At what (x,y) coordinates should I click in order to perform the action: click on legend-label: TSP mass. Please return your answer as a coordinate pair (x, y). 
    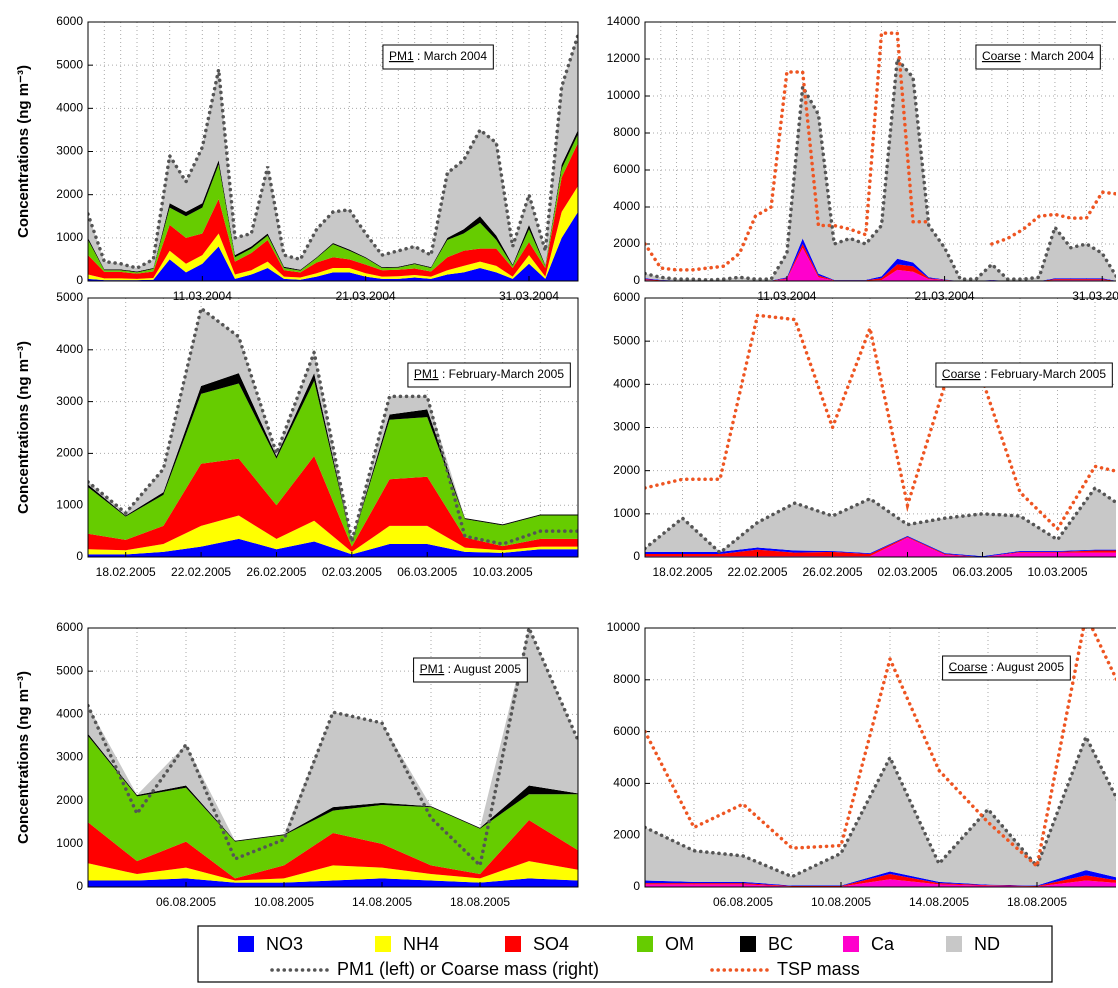
    Looking at the image, I should click on (818, 969).